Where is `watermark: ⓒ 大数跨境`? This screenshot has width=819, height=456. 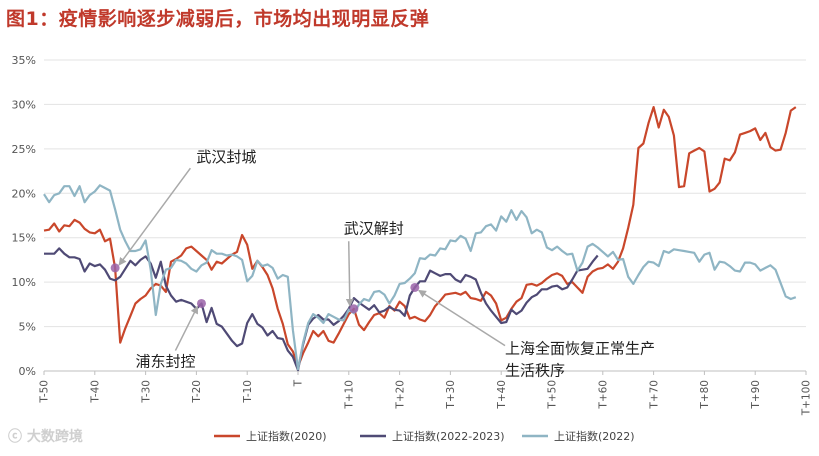
watermark: ⓒ 大数跨境 is located at coordinates (45, 436).